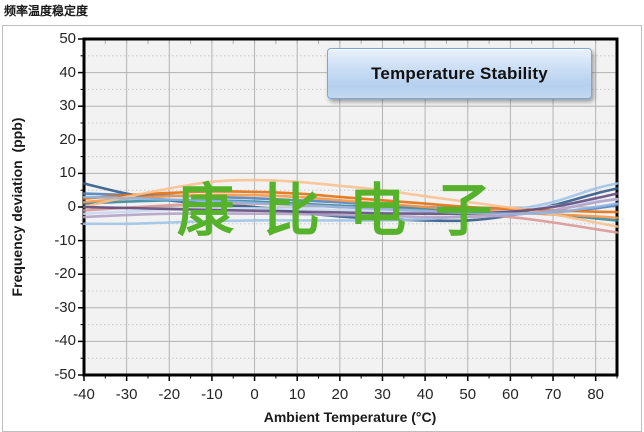 This screenshot has width=644, height=432. I want to click on x-tick-label: 40, so click(425, 394).